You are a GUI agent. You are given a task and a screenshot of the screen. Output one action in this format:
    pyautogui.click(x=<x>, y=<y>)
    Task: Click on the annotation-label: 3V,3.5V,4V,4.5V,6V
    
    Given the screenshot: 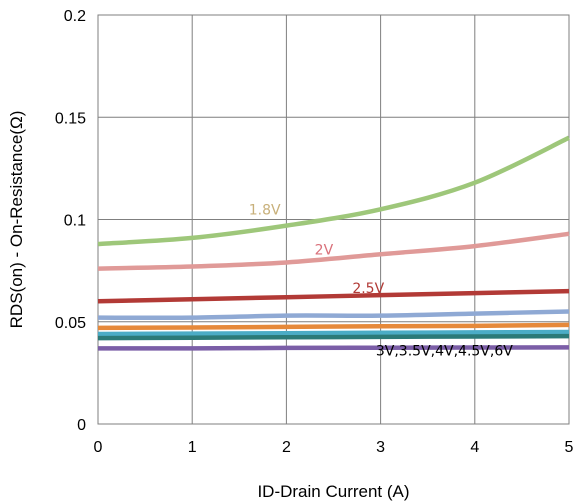 What is the action you would take?
    pyautogui.click(x=444, y=351)
    